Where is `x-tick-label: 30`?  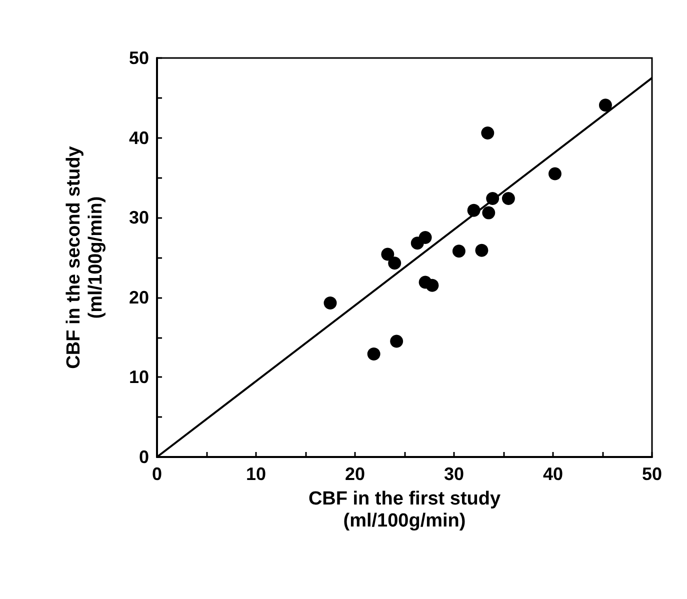
x-tick-label: 30 is located at coordinates (454, 474).